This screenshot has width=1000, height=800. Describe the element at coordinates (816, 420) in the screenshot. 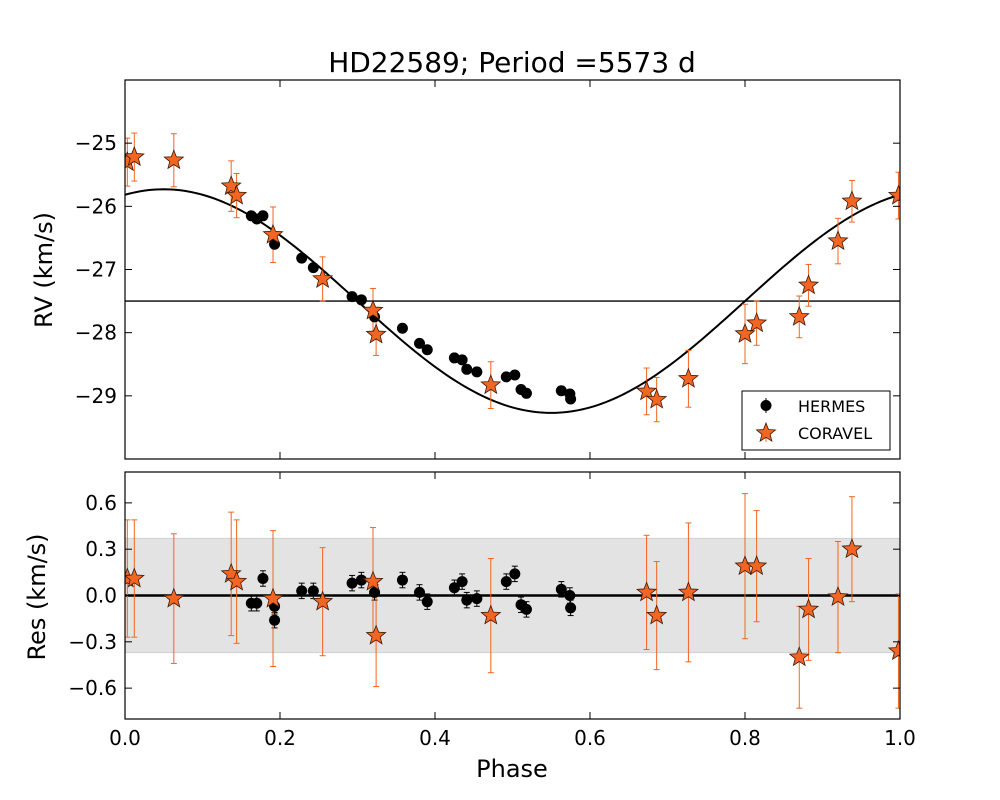

I see `legend: HERMES CORAVEL` at that location.